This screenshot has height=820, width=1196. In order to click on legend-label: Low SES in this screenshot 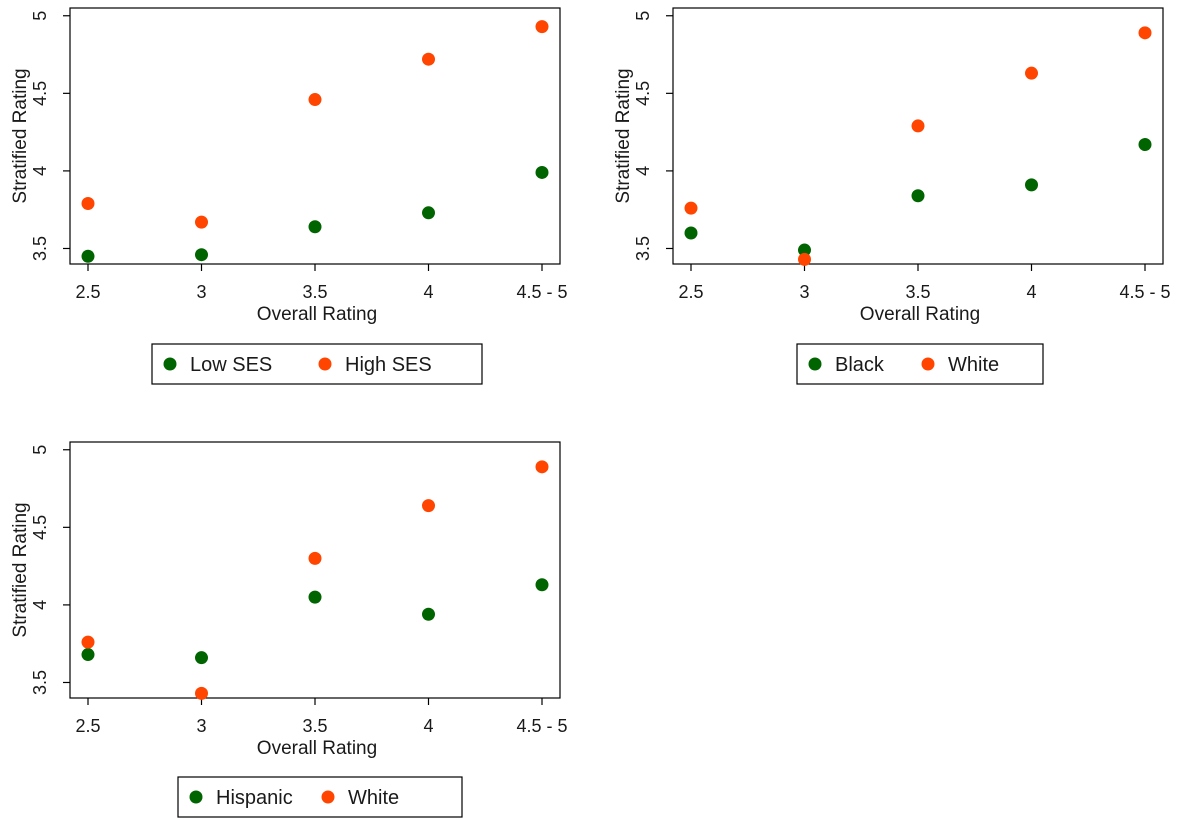, I will do `click(231, 365)`.